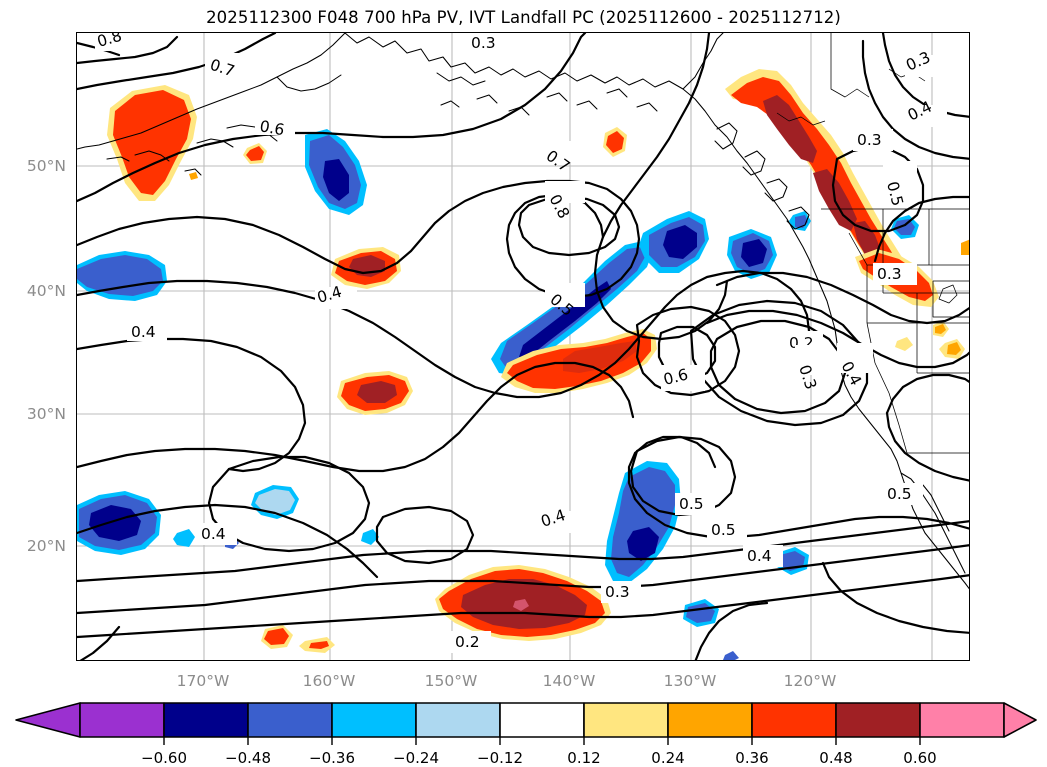 This screenshot has height=767, width=1047. I want to click on lon-tick-120w: 120°W, so click(810, 681).